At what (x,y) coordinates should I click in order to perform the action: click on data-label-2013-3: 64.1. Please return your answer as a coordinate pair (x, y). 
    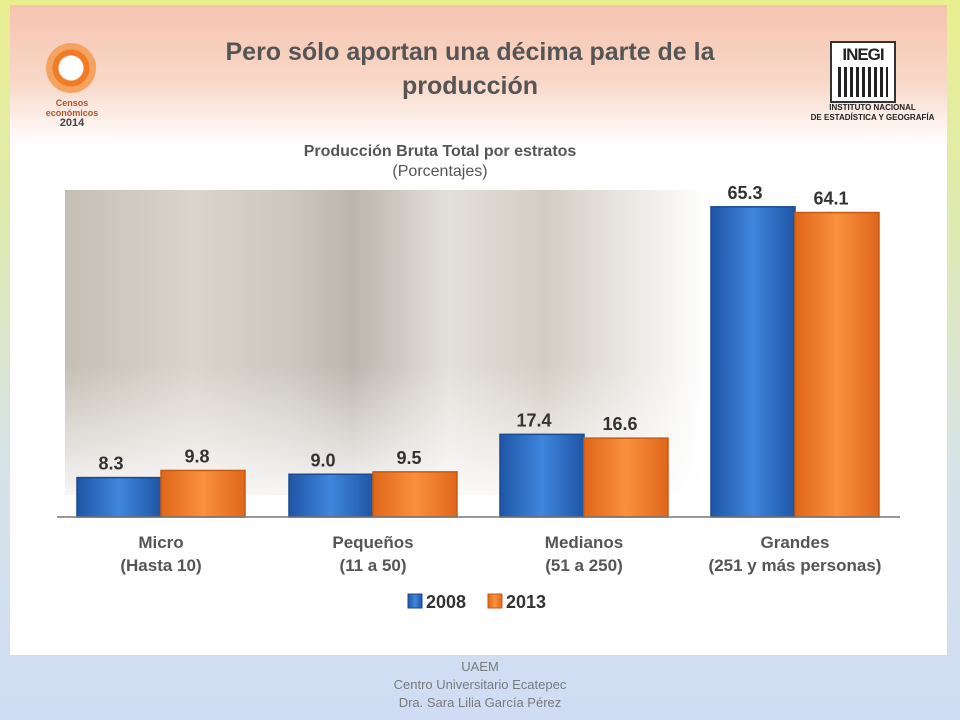
    Looking at the image, I should click on (830, 199).